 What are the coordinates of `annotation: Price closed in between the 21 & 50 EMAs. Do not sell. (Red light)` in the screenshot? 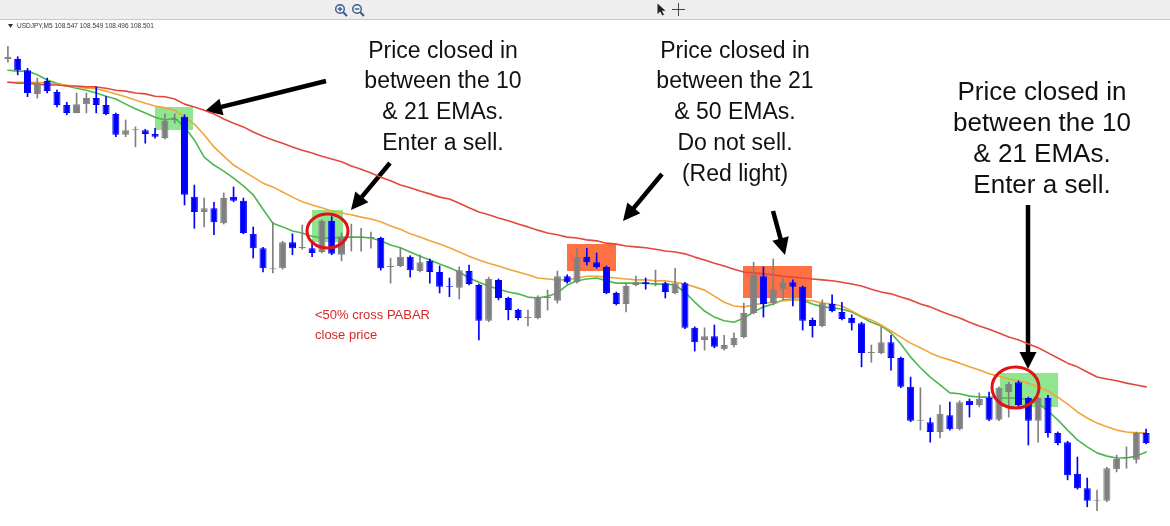 It's located at (735, 111).